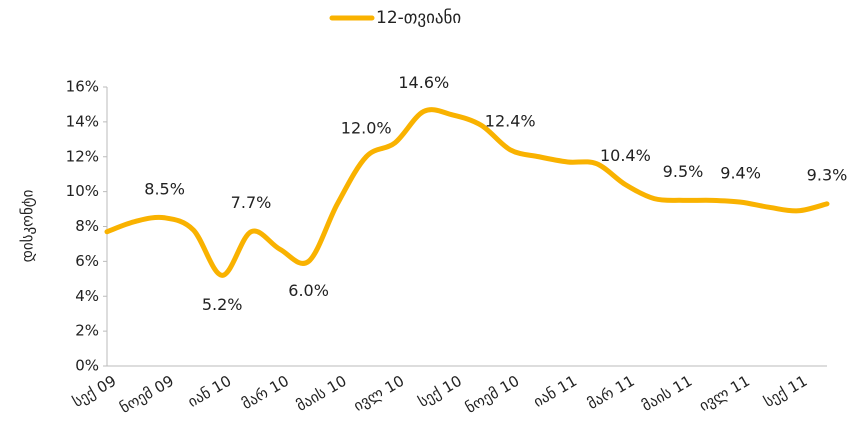 The width and height of the screenshot is (861, 443). I want to click on data-label: 5.2%, so click(222, 304).